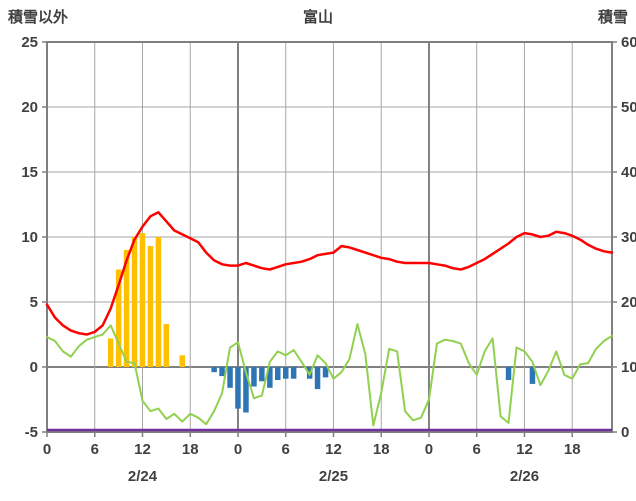  Describe the element at coordinates (34, 302) in the screenshot. I see `left-tick-label: 5` at that location.